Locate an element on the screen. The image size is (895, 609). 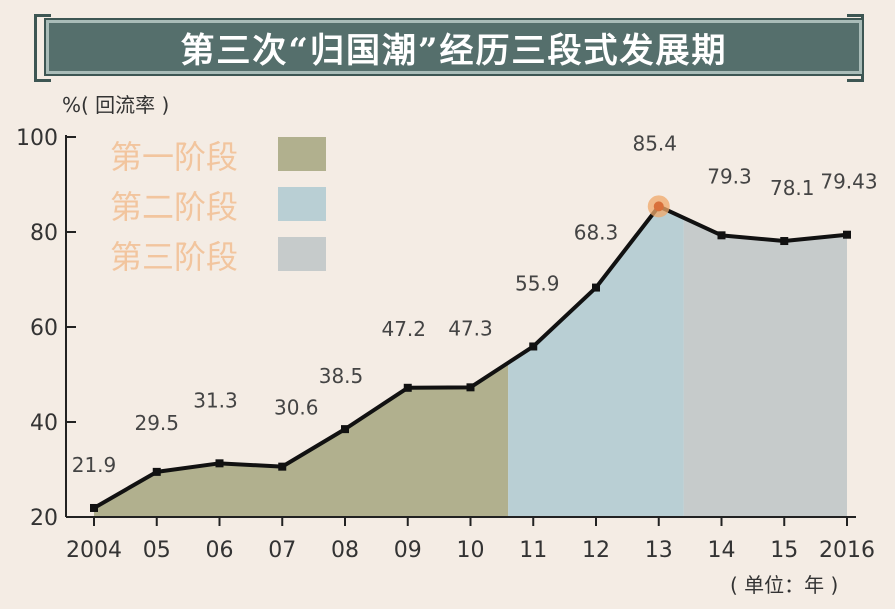
data-label: 31.3 is located at coordinates (215, 400).